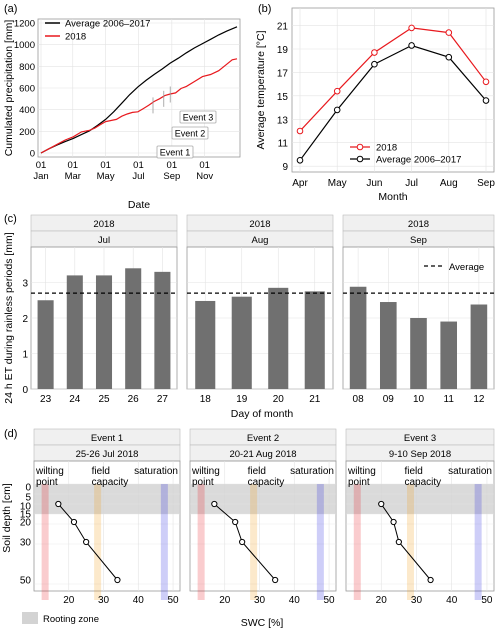 This screenshot has width=500, height=634. Describe the element at coordinates (7, 518) in the screenshot. I see `y-axis-label-d: Soil depth [cm]` at that location.